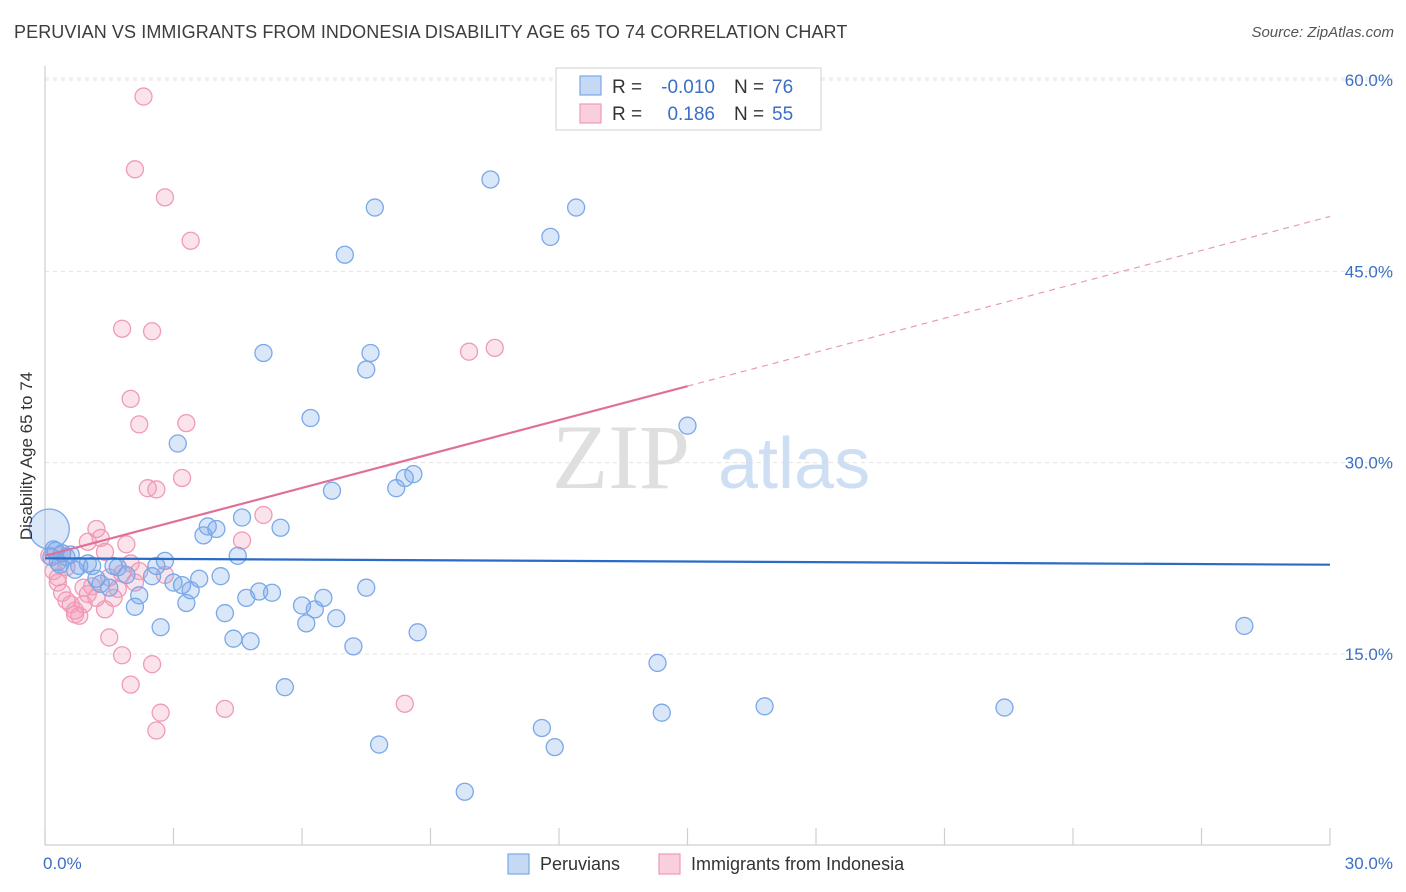 This screenshot has height=892, width=1406. Describe the element at coordinates (366, 471) in the screenshot. I see `indonesia-trend-line` at that location.